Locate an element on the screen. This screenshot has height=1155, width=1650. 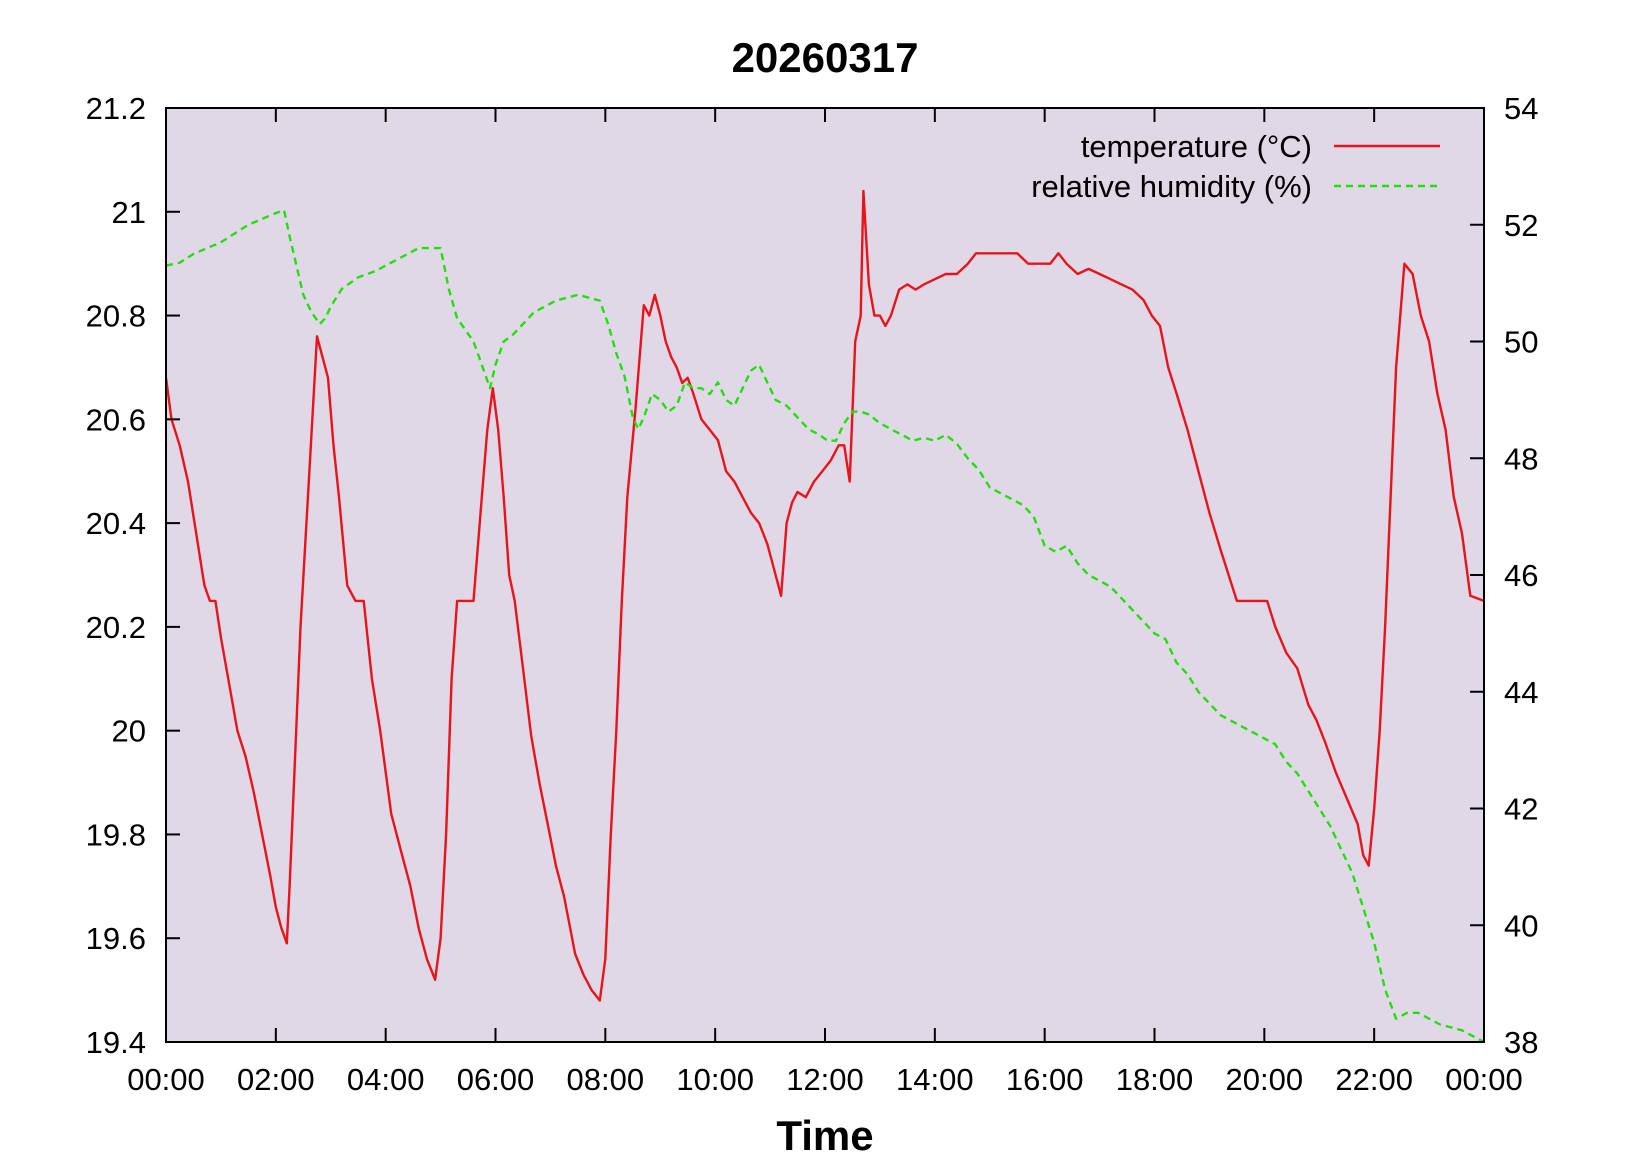
y-tick-label: 20 is located at coordinates (129, 731).